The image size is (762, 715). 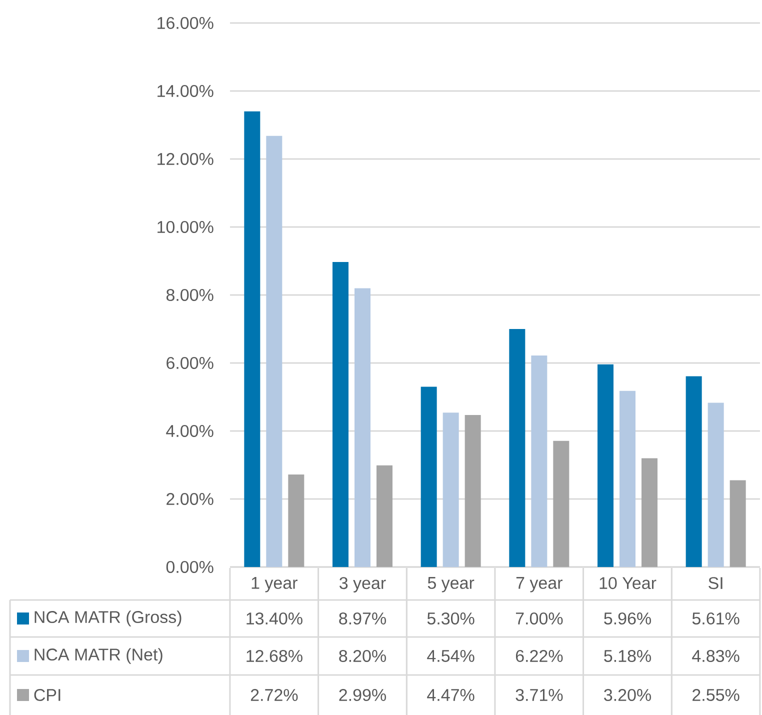 What do you see at coordinates (628, 618) in the screenshot?
I see `data-label: 5.96%` at bounding box center [628, 618].